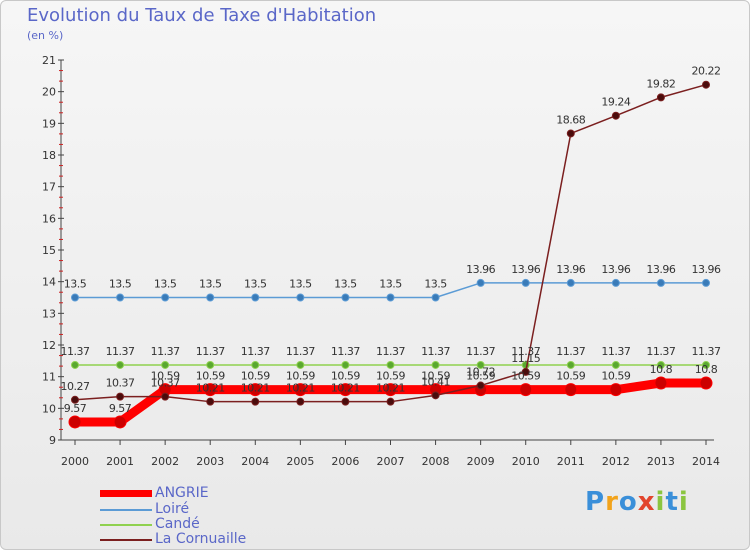 Image resolution: width=750 pixels, height=550 pixels. What do you see at coordinates (706, 84) in the screenshot?
I see `data-point-la-cornuaille-2014` at bounding box center [706, 84].